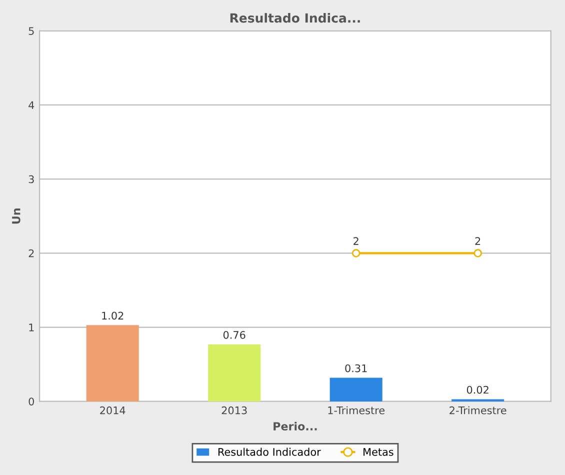  What do you see at coordinates (356, 410) in the screenshot?
I see `x-tick-label: 1-Trimestre` at bounding box center [356, 410].